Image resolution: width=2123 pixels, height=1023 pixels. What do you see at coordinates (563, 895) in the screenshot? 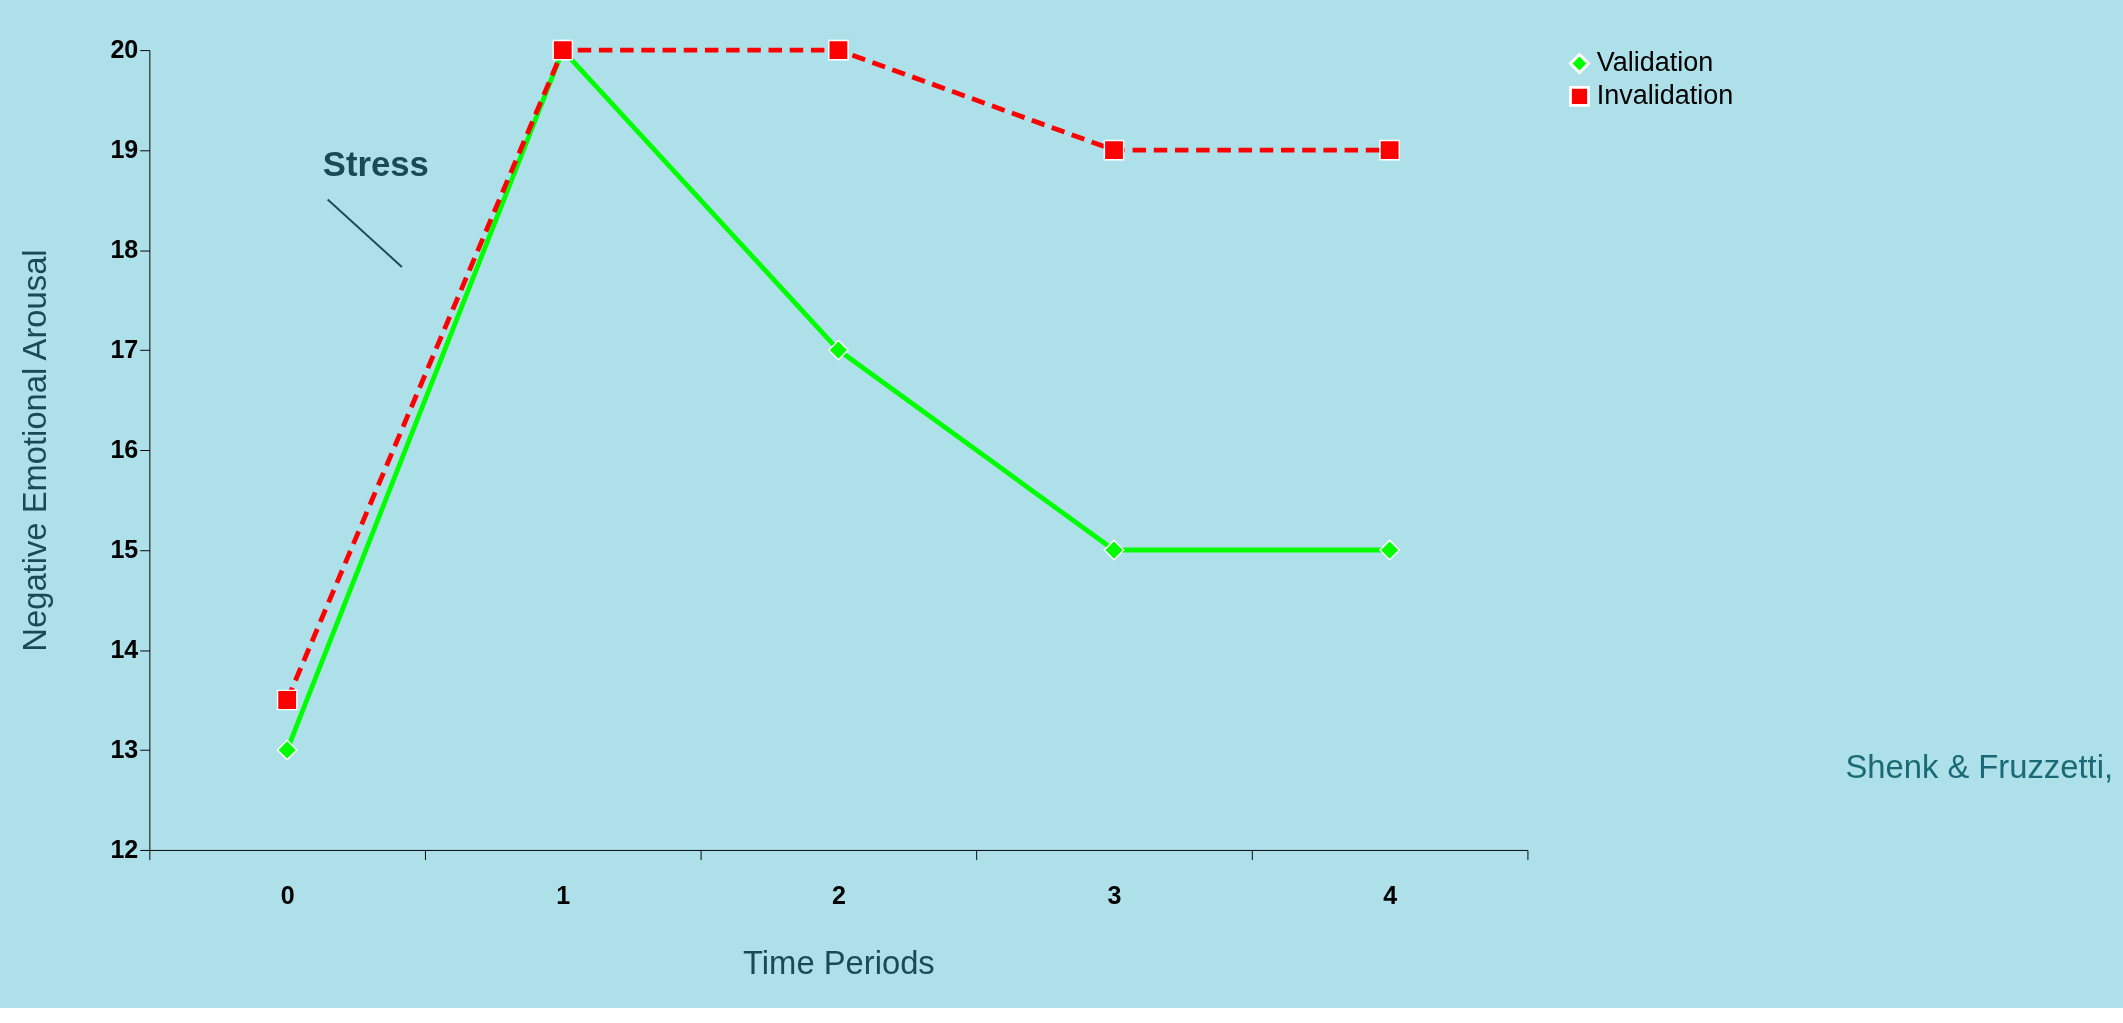
I see `x-tick-label: 1` at bounding box center [563, 895].